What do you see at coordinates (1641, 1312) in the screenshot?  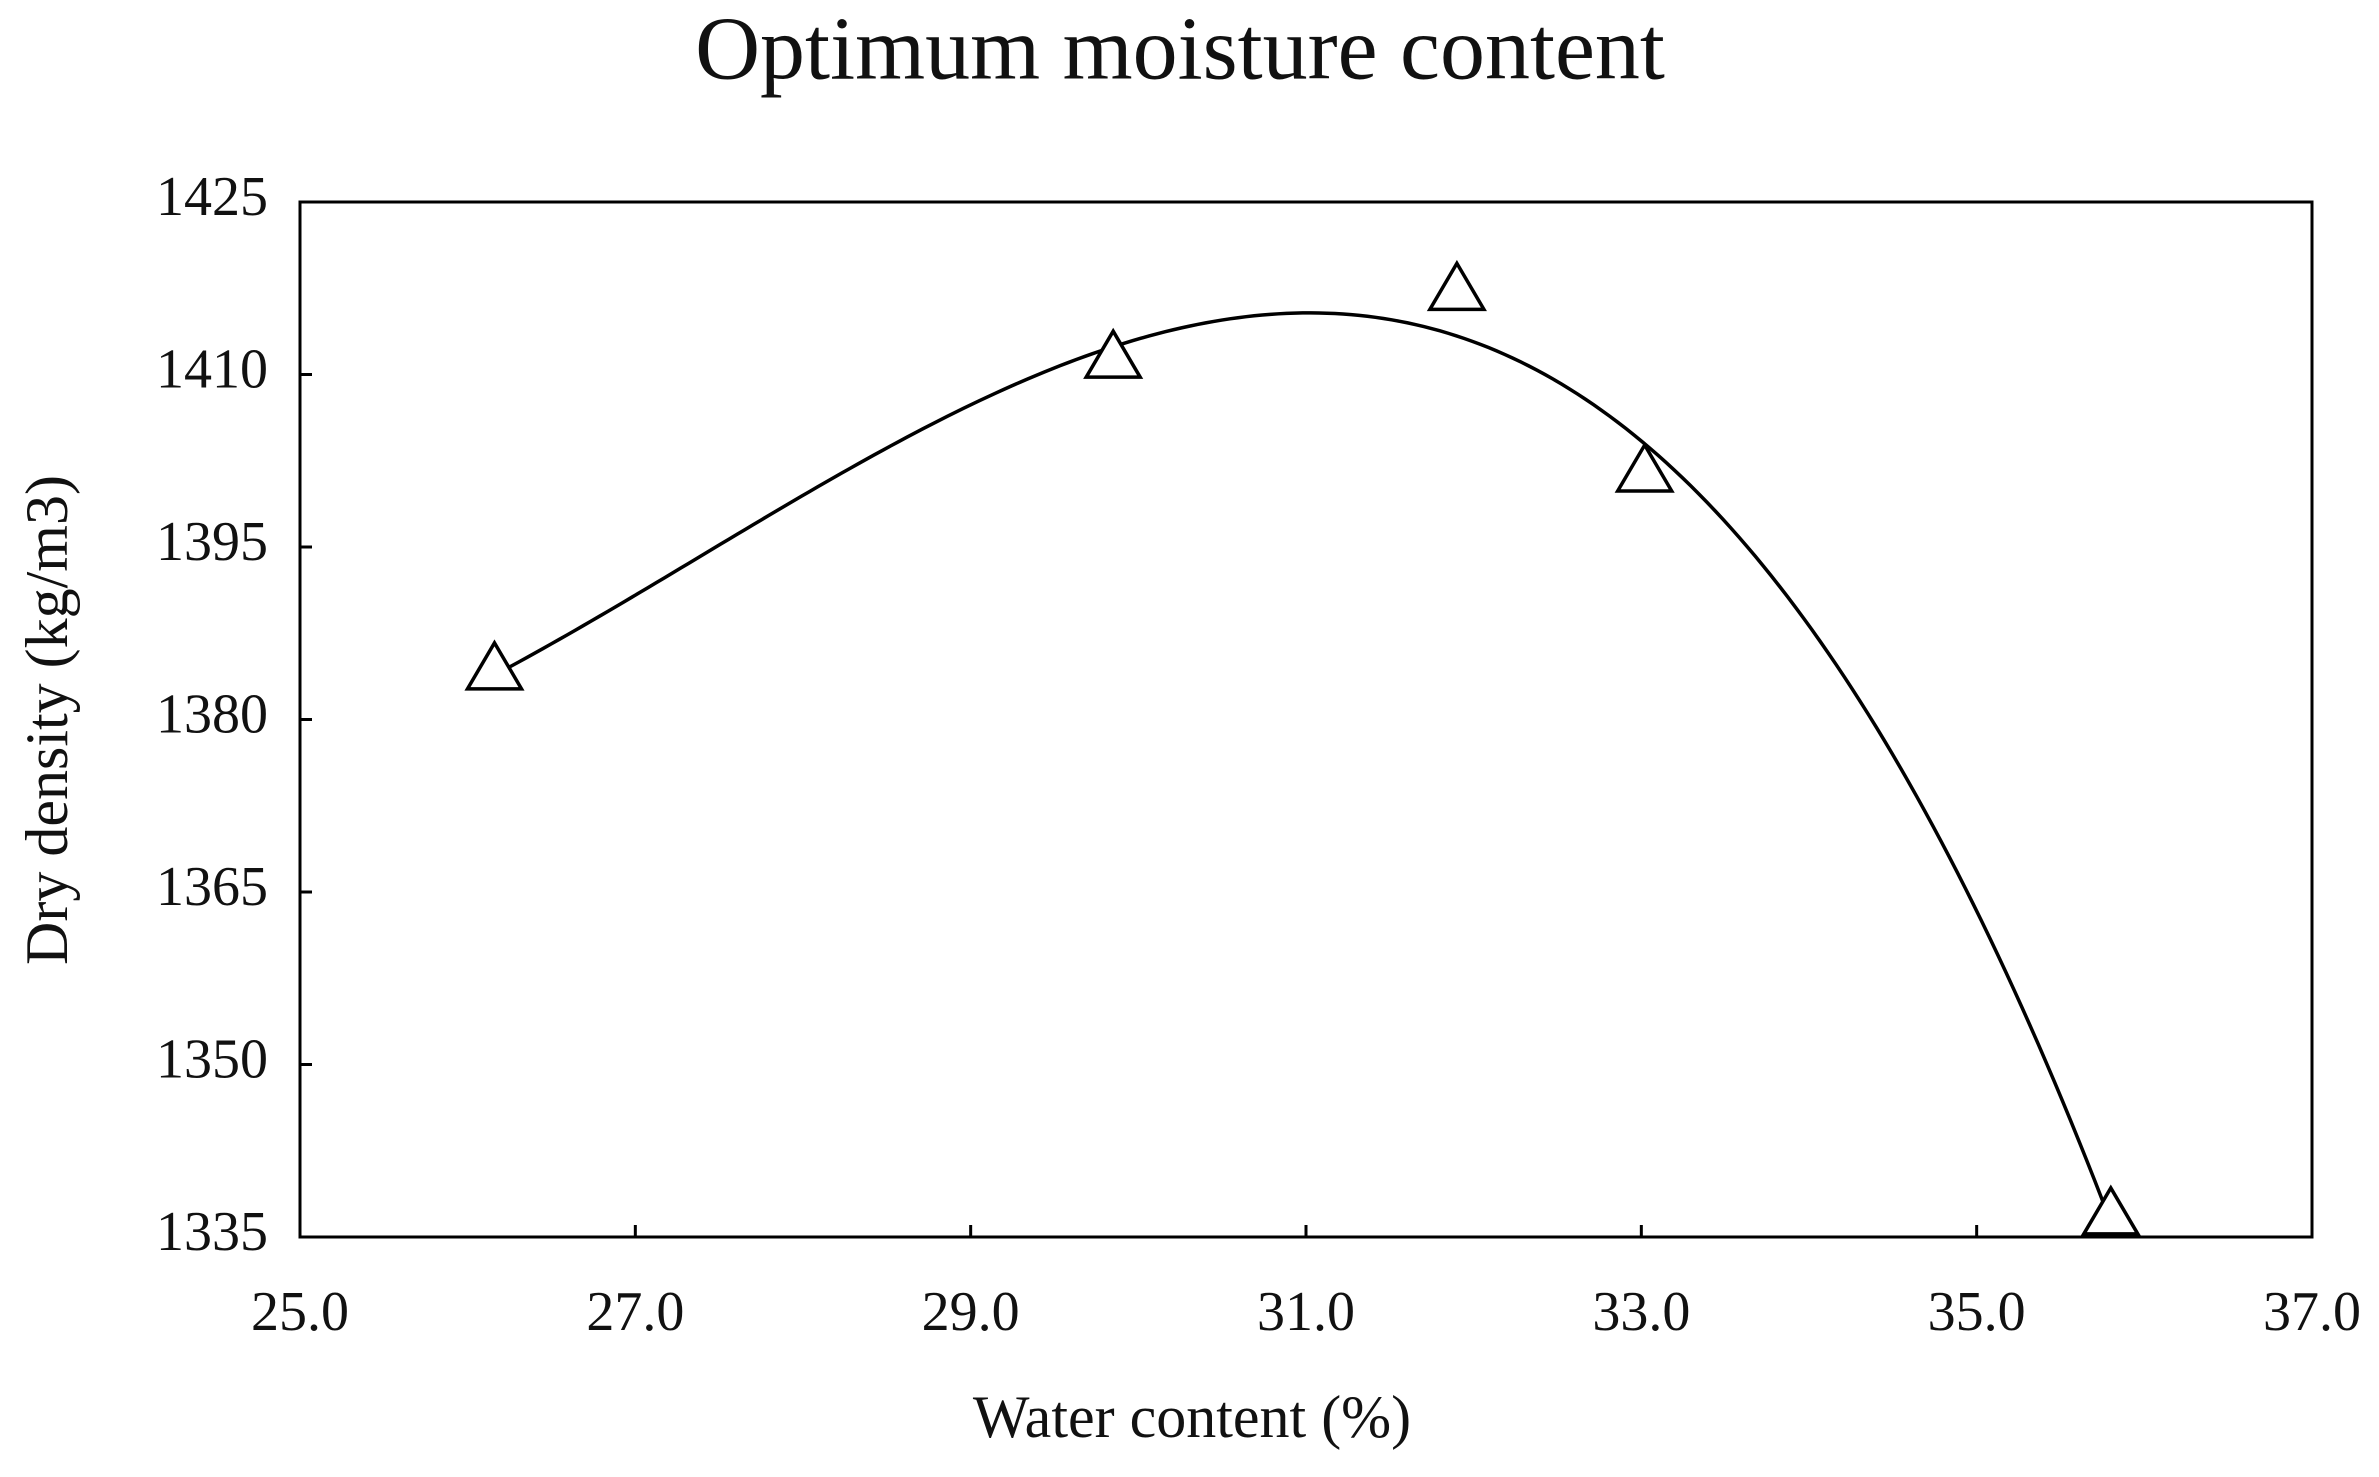 I see `x-tick-label: 33.0` at bounding box center [1641, 1312].